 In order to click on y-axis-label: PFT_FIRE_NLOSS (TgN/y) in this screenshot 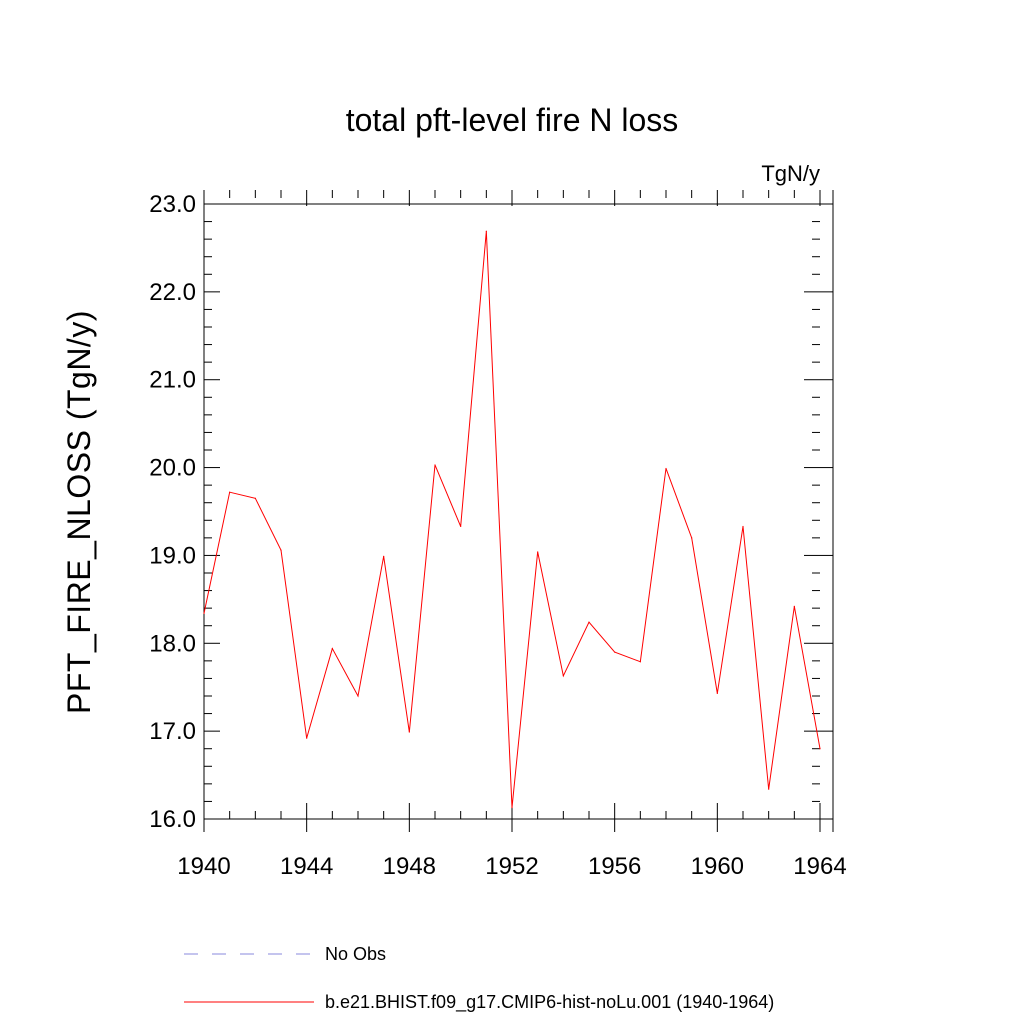, I will do `click(79, 512)`.